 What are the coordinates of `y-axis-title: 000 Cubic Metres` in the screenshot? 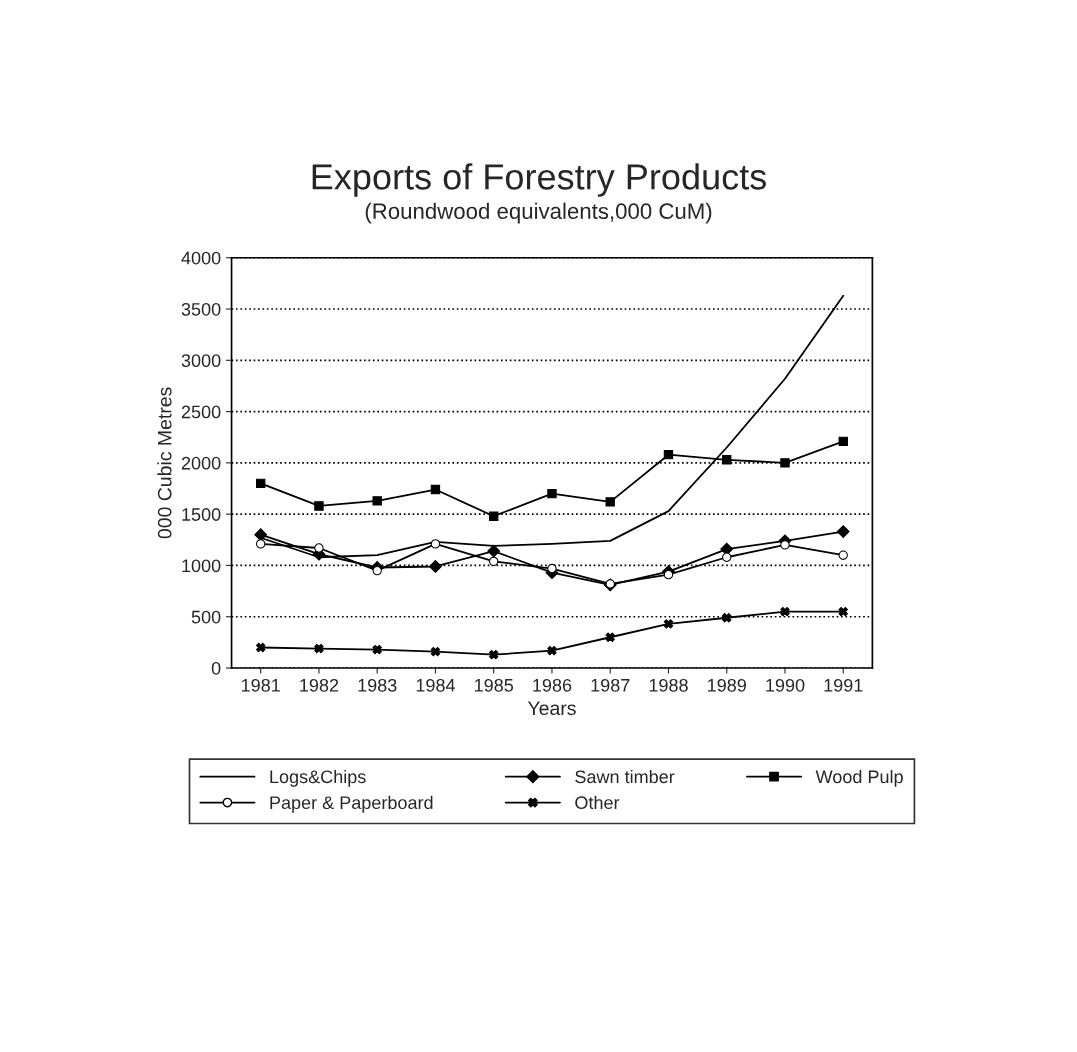 It's located at (164, 463).